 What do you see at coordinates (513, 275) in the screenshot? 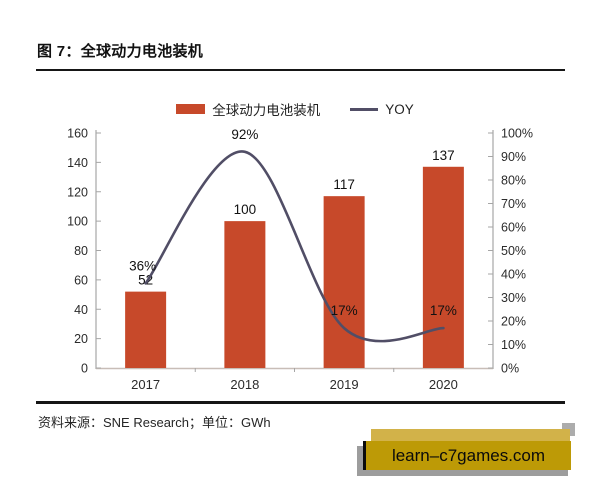
I see `right-axis-tick-label: 40%` at bounding box center [513, 275].